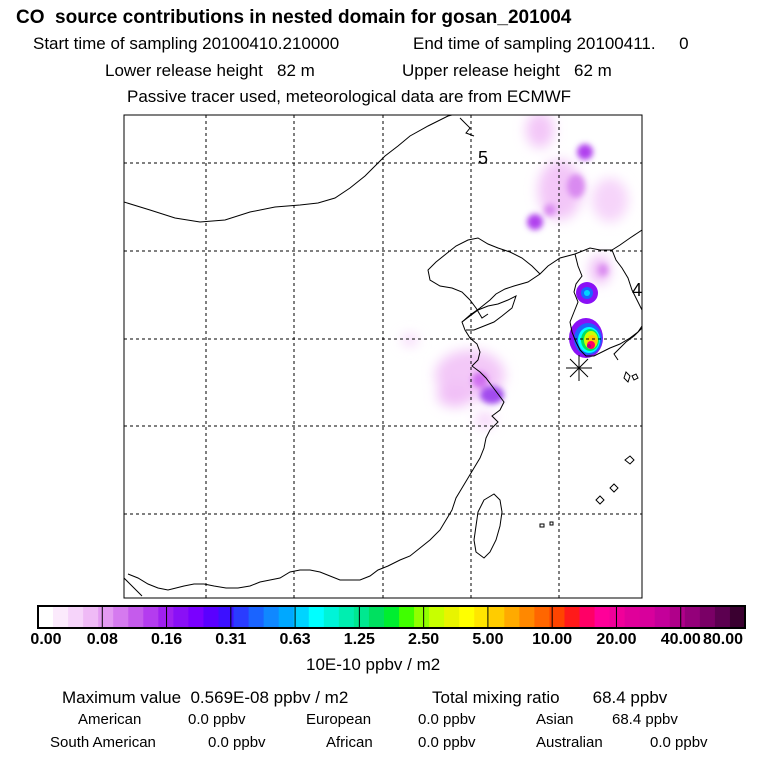 The image size is (768, 768). Describe the element at coordinates (166, 639) in the screenshot. I see `colorbar-tick-label: 0.16` at that location.